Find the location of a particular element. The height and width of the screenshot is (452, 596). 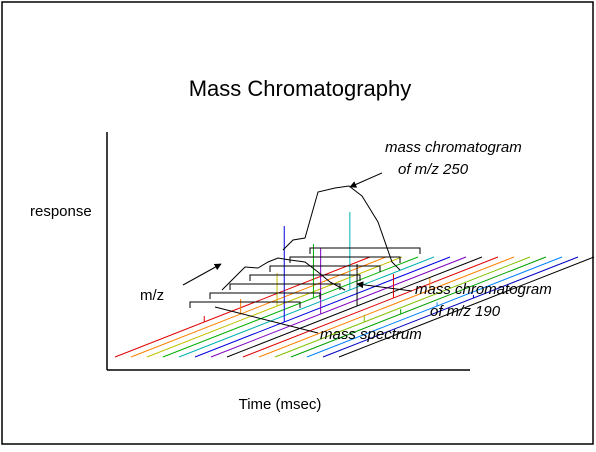

x-label: Time (msec) is located at coordinates (280, 404).